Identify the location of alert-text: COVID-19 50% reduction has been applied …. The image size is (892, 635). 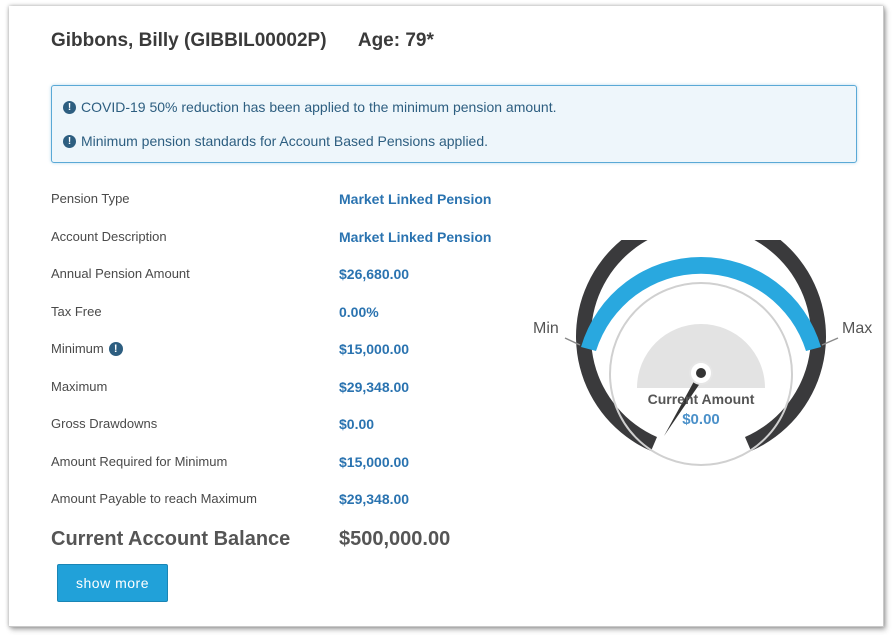
(319, 107).